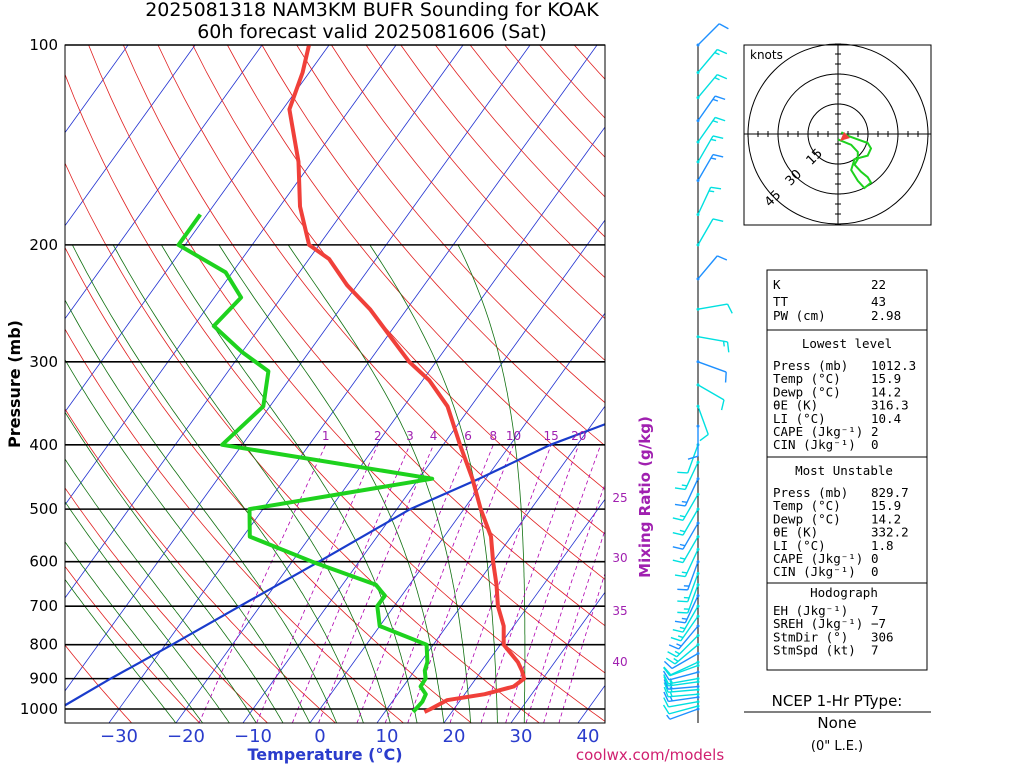 This screenshot has height=768, width=1024. Describe the element at coordinates (43, 606) in the screenshot. I see `pressure-tick-label: 700` at that location.